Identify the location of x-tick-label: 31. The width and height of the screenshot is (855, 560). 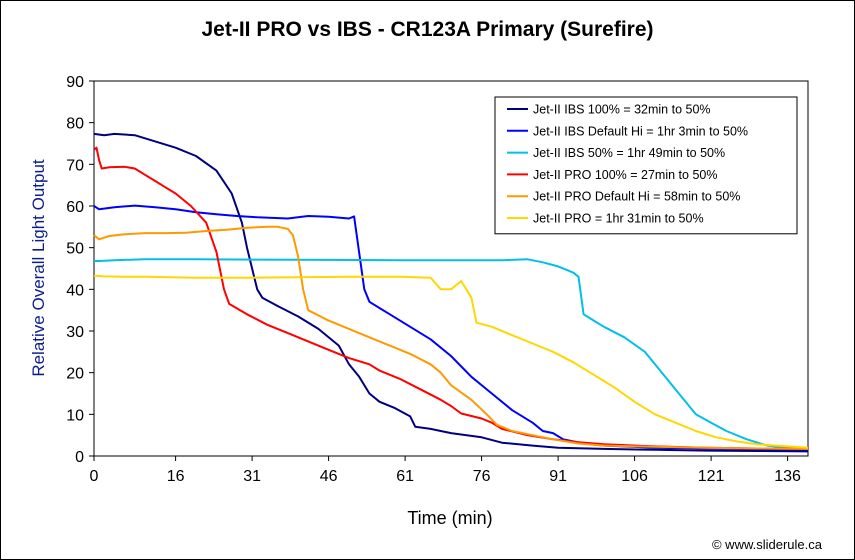
(252, 476).